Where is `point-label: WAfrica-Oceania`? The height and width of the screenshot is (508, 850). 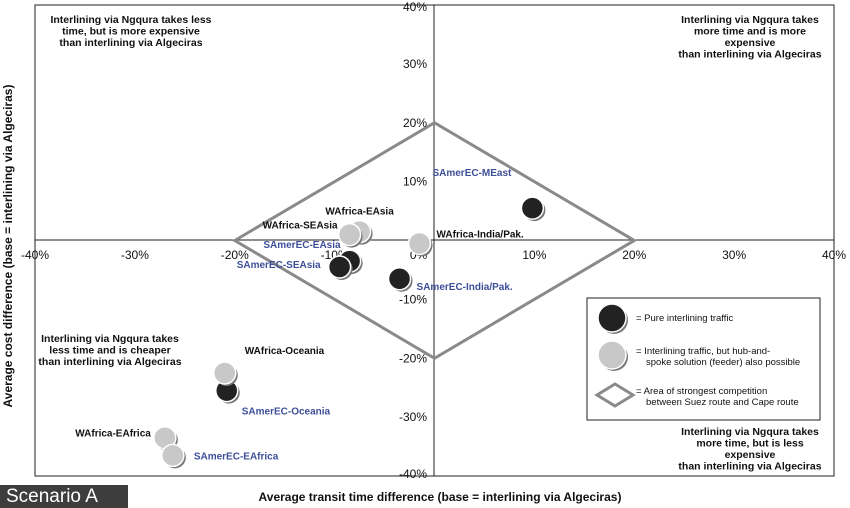
point-label: WAfrica-Oceania is located at coordinates (285, 351).